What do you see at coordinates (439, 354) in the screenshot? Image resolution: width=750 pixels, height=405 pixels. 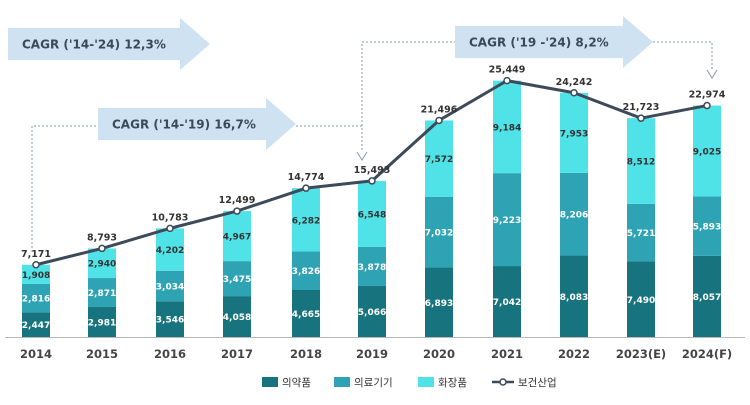 I see `x-tick-label: 2020` at bounding box center [439, 354].